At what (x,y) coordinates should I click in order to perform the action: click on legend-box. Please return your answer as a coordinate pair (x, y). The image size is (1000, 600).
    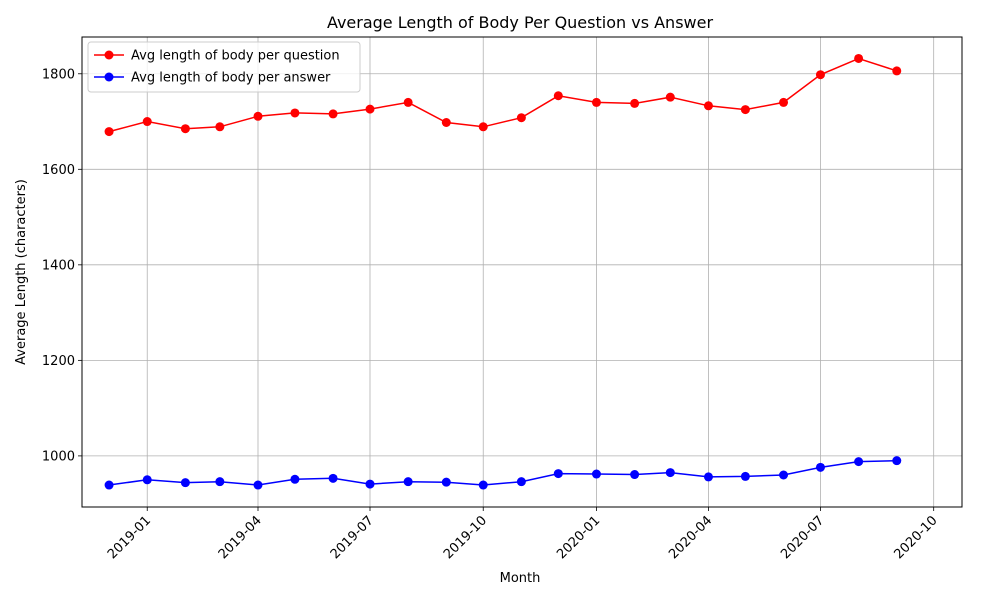
    Looking at the image, I should click on (224, 67).